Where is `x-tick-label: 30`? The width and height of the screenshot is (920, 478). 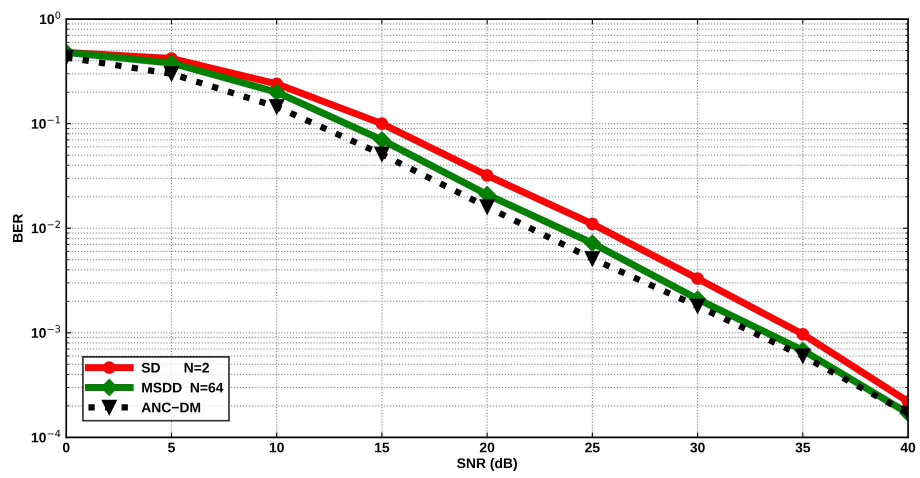 x-tick-label: 30 is located at coordinates (697, 447).